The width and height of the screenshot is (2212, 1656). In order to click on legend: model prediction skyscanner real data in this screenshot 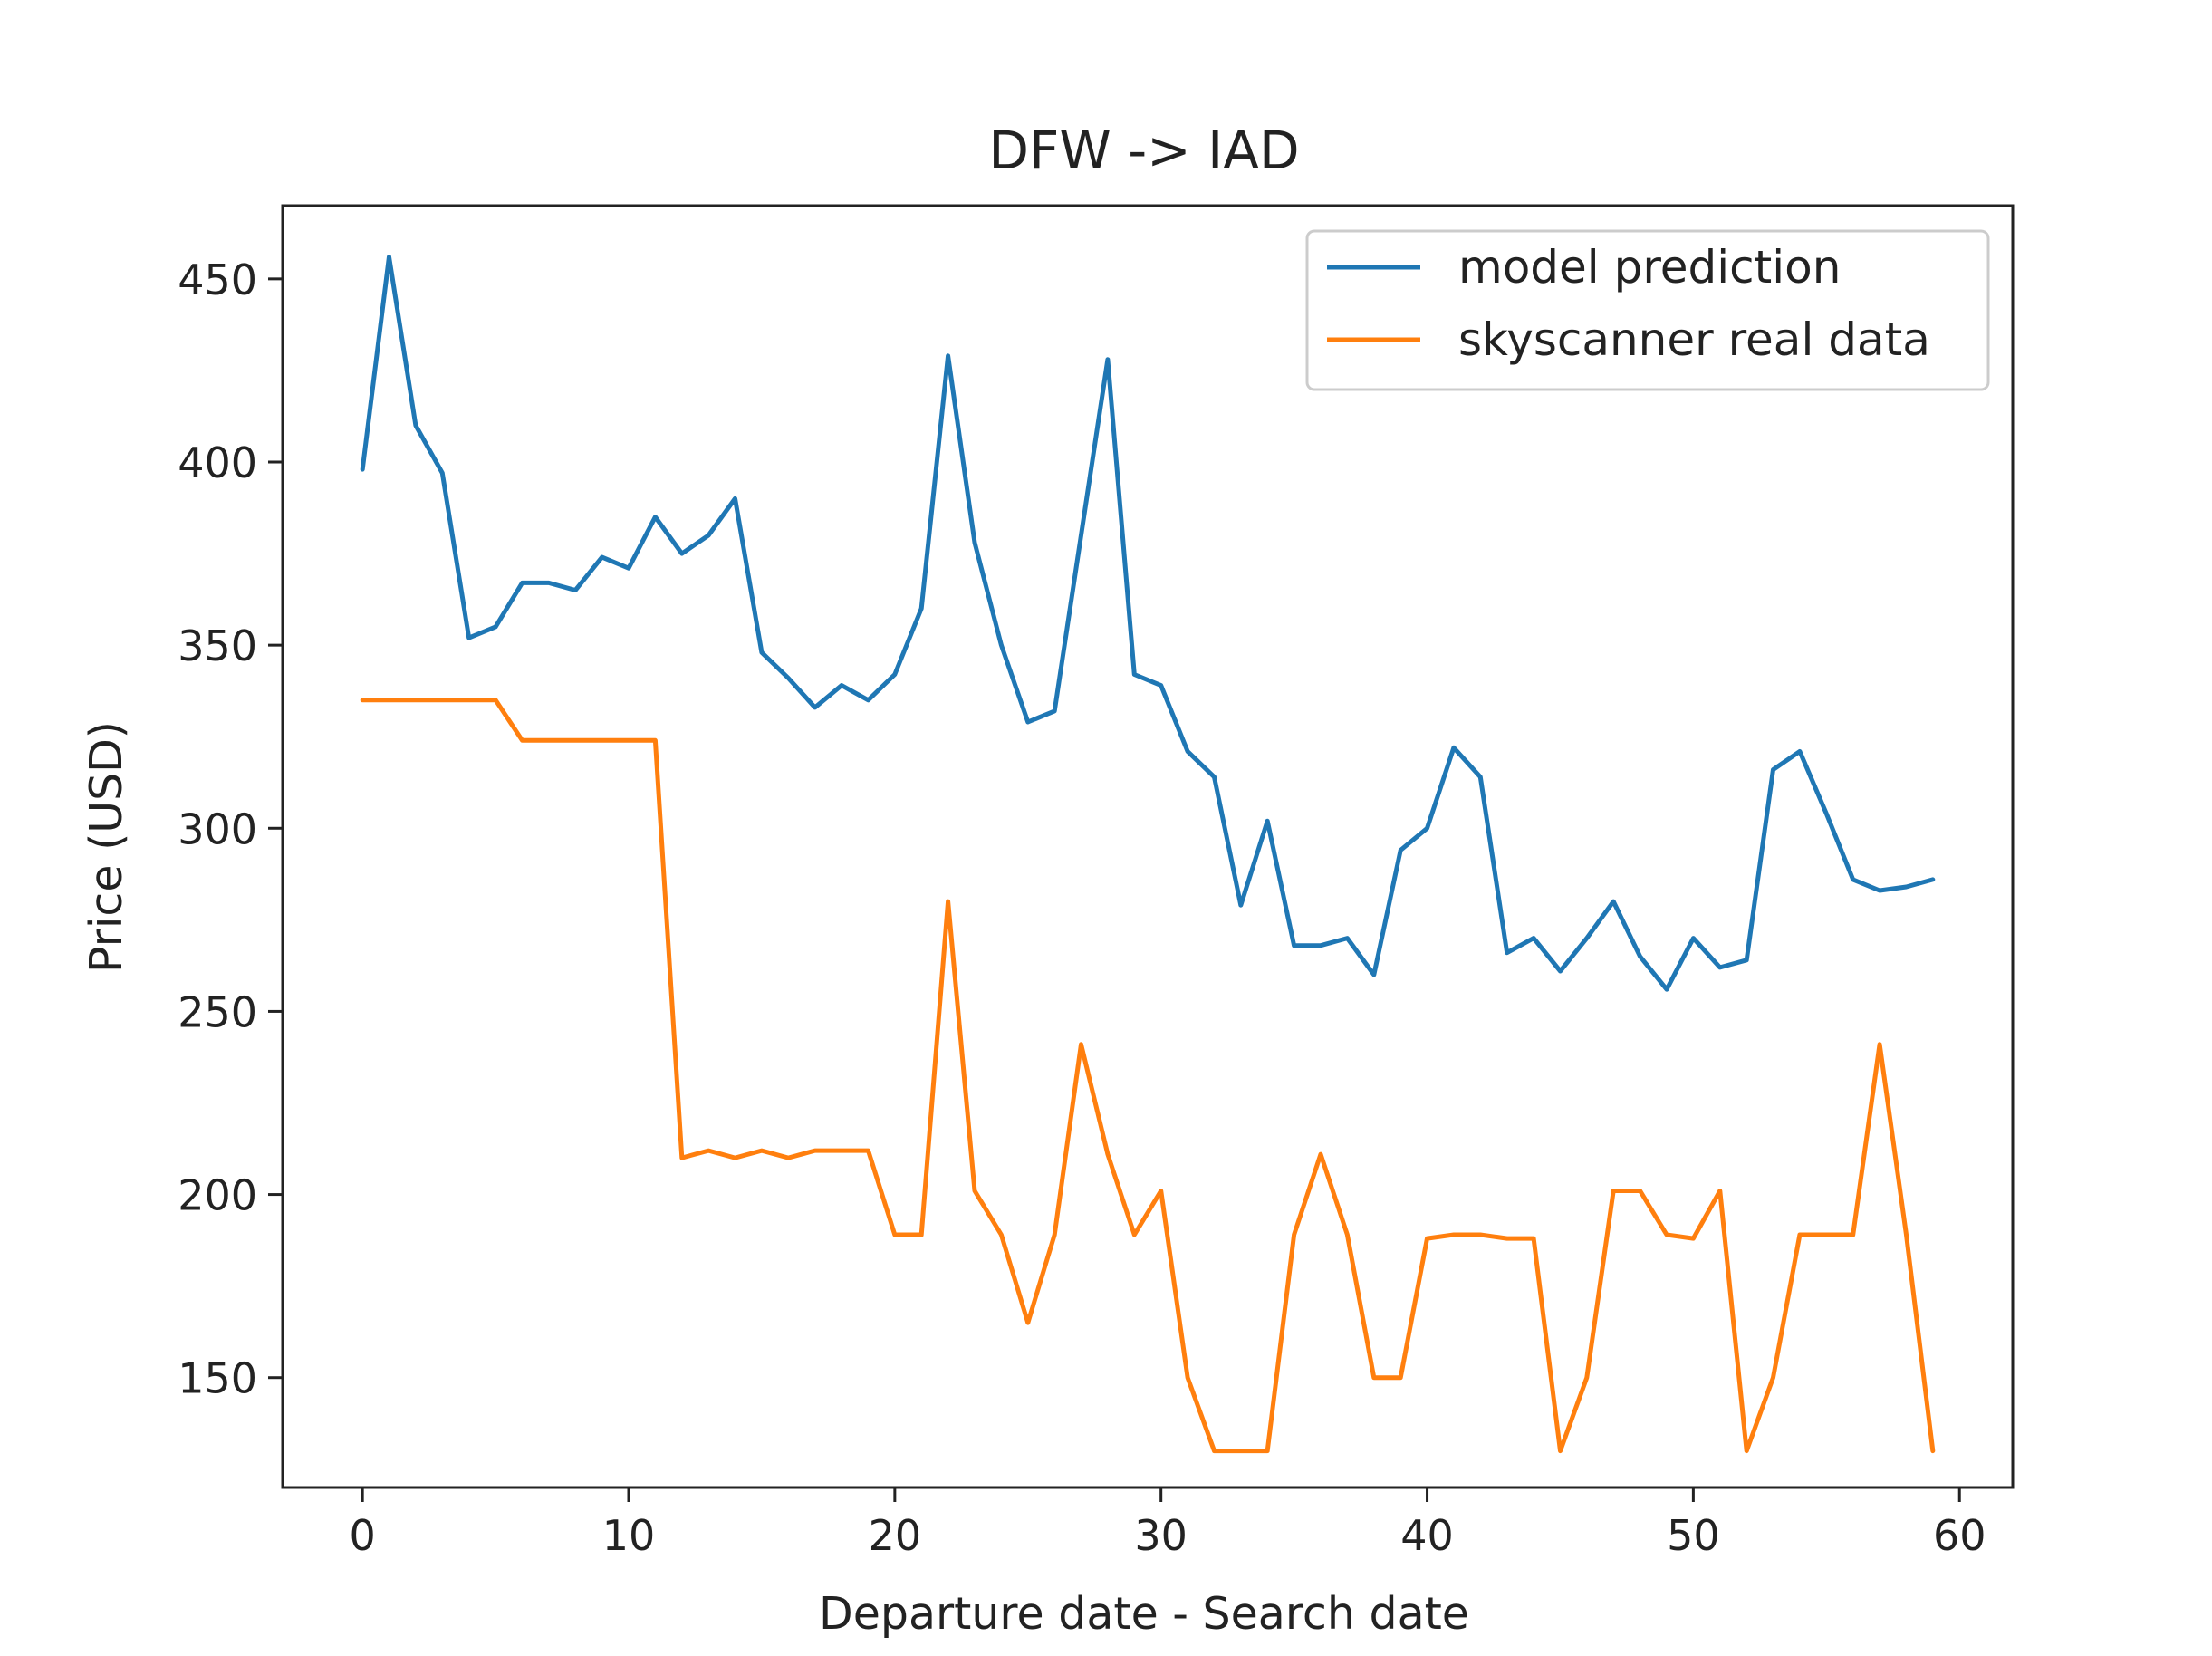, I will do `click(1648, 310)`.